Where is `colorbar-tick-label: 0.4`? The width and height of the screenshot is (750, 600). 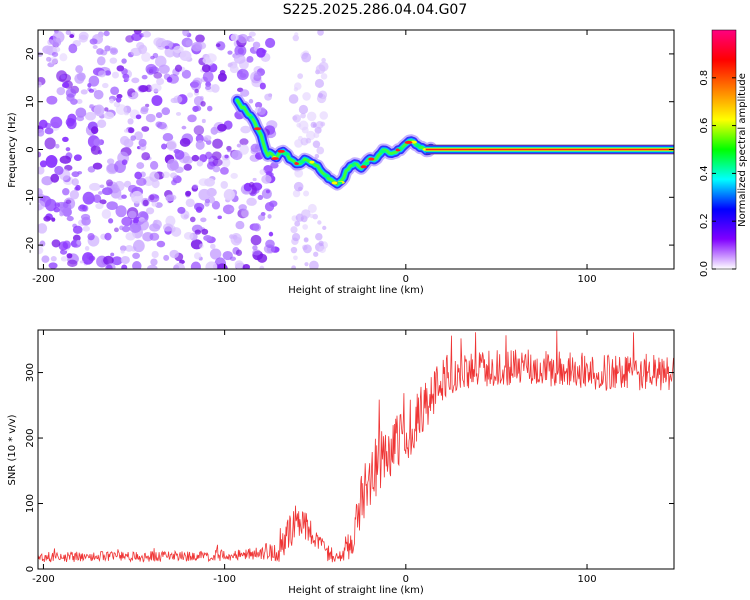 colorbar-tick-label: 0.4 is located at coordinates (704, 173).